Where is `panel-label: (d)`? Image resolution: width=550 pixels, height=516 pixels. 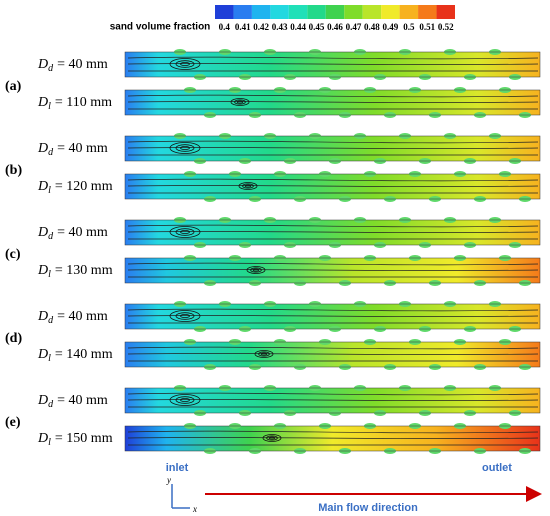 panel-label: (d) is located at coordinates (13, 338).